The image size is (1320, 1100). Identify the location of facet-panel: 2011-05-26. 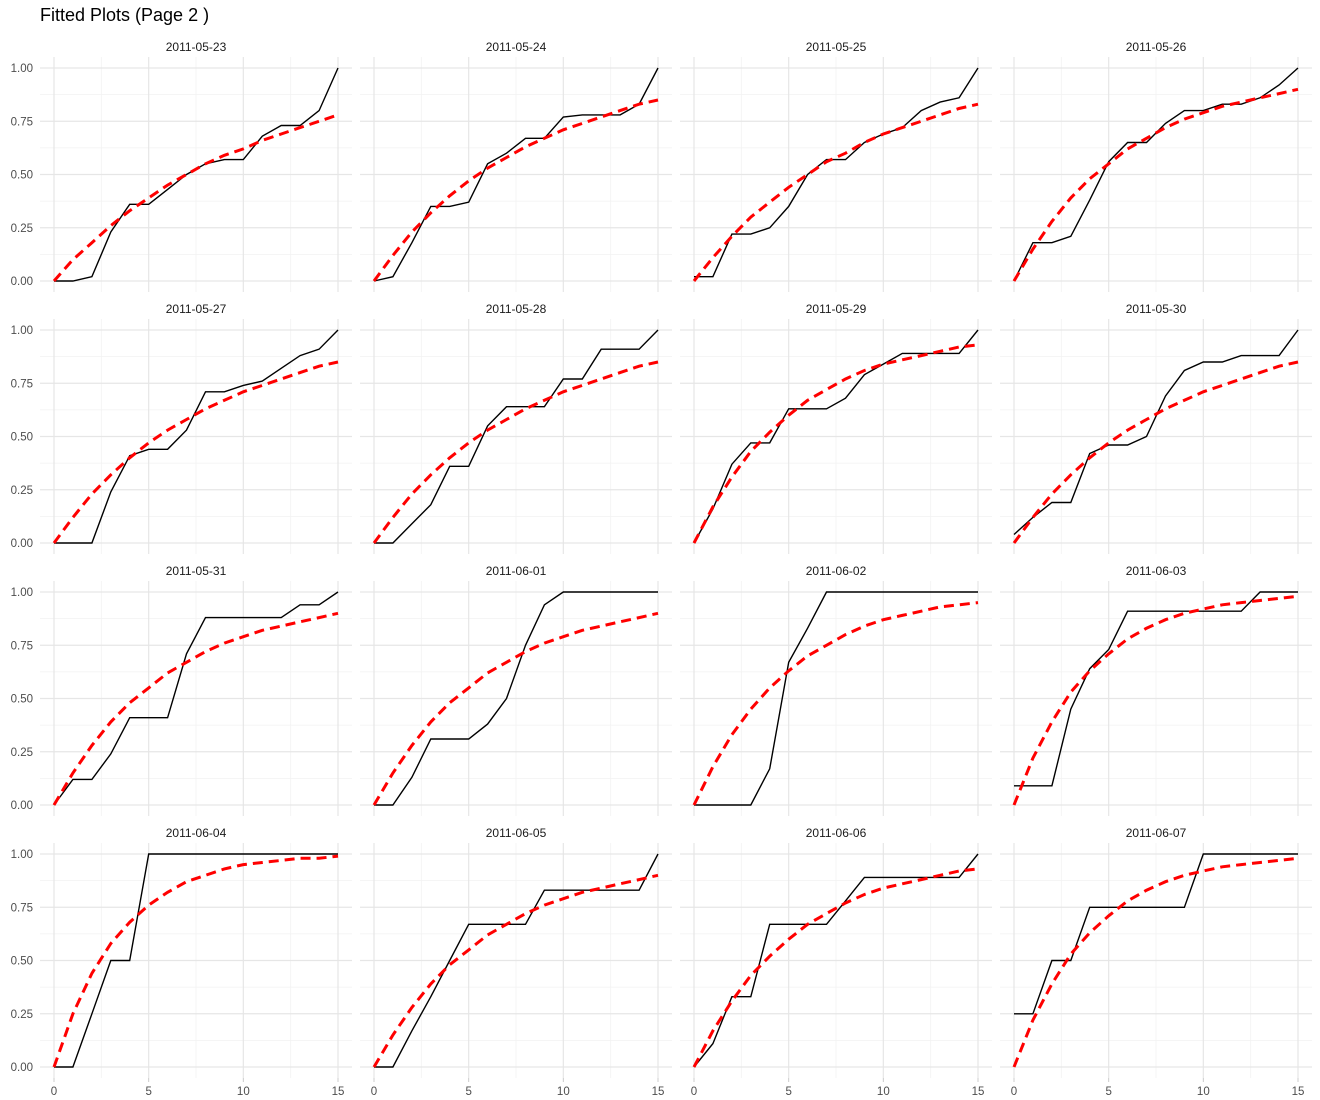
(1156, 166).